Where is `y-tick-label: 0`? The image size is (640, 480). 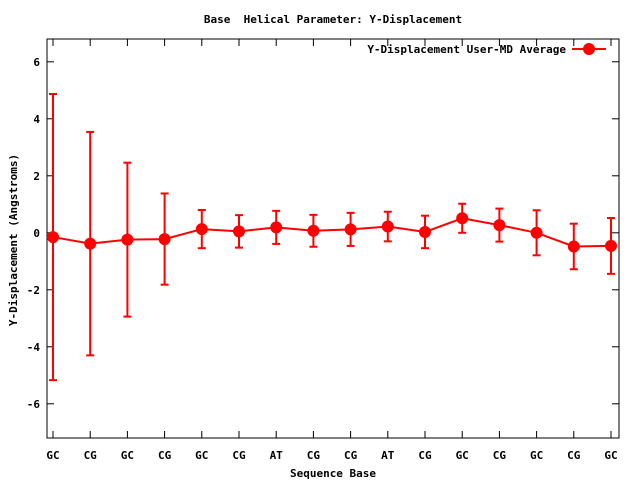 y-tick-label: 0 is located at coordinates (36, 233).